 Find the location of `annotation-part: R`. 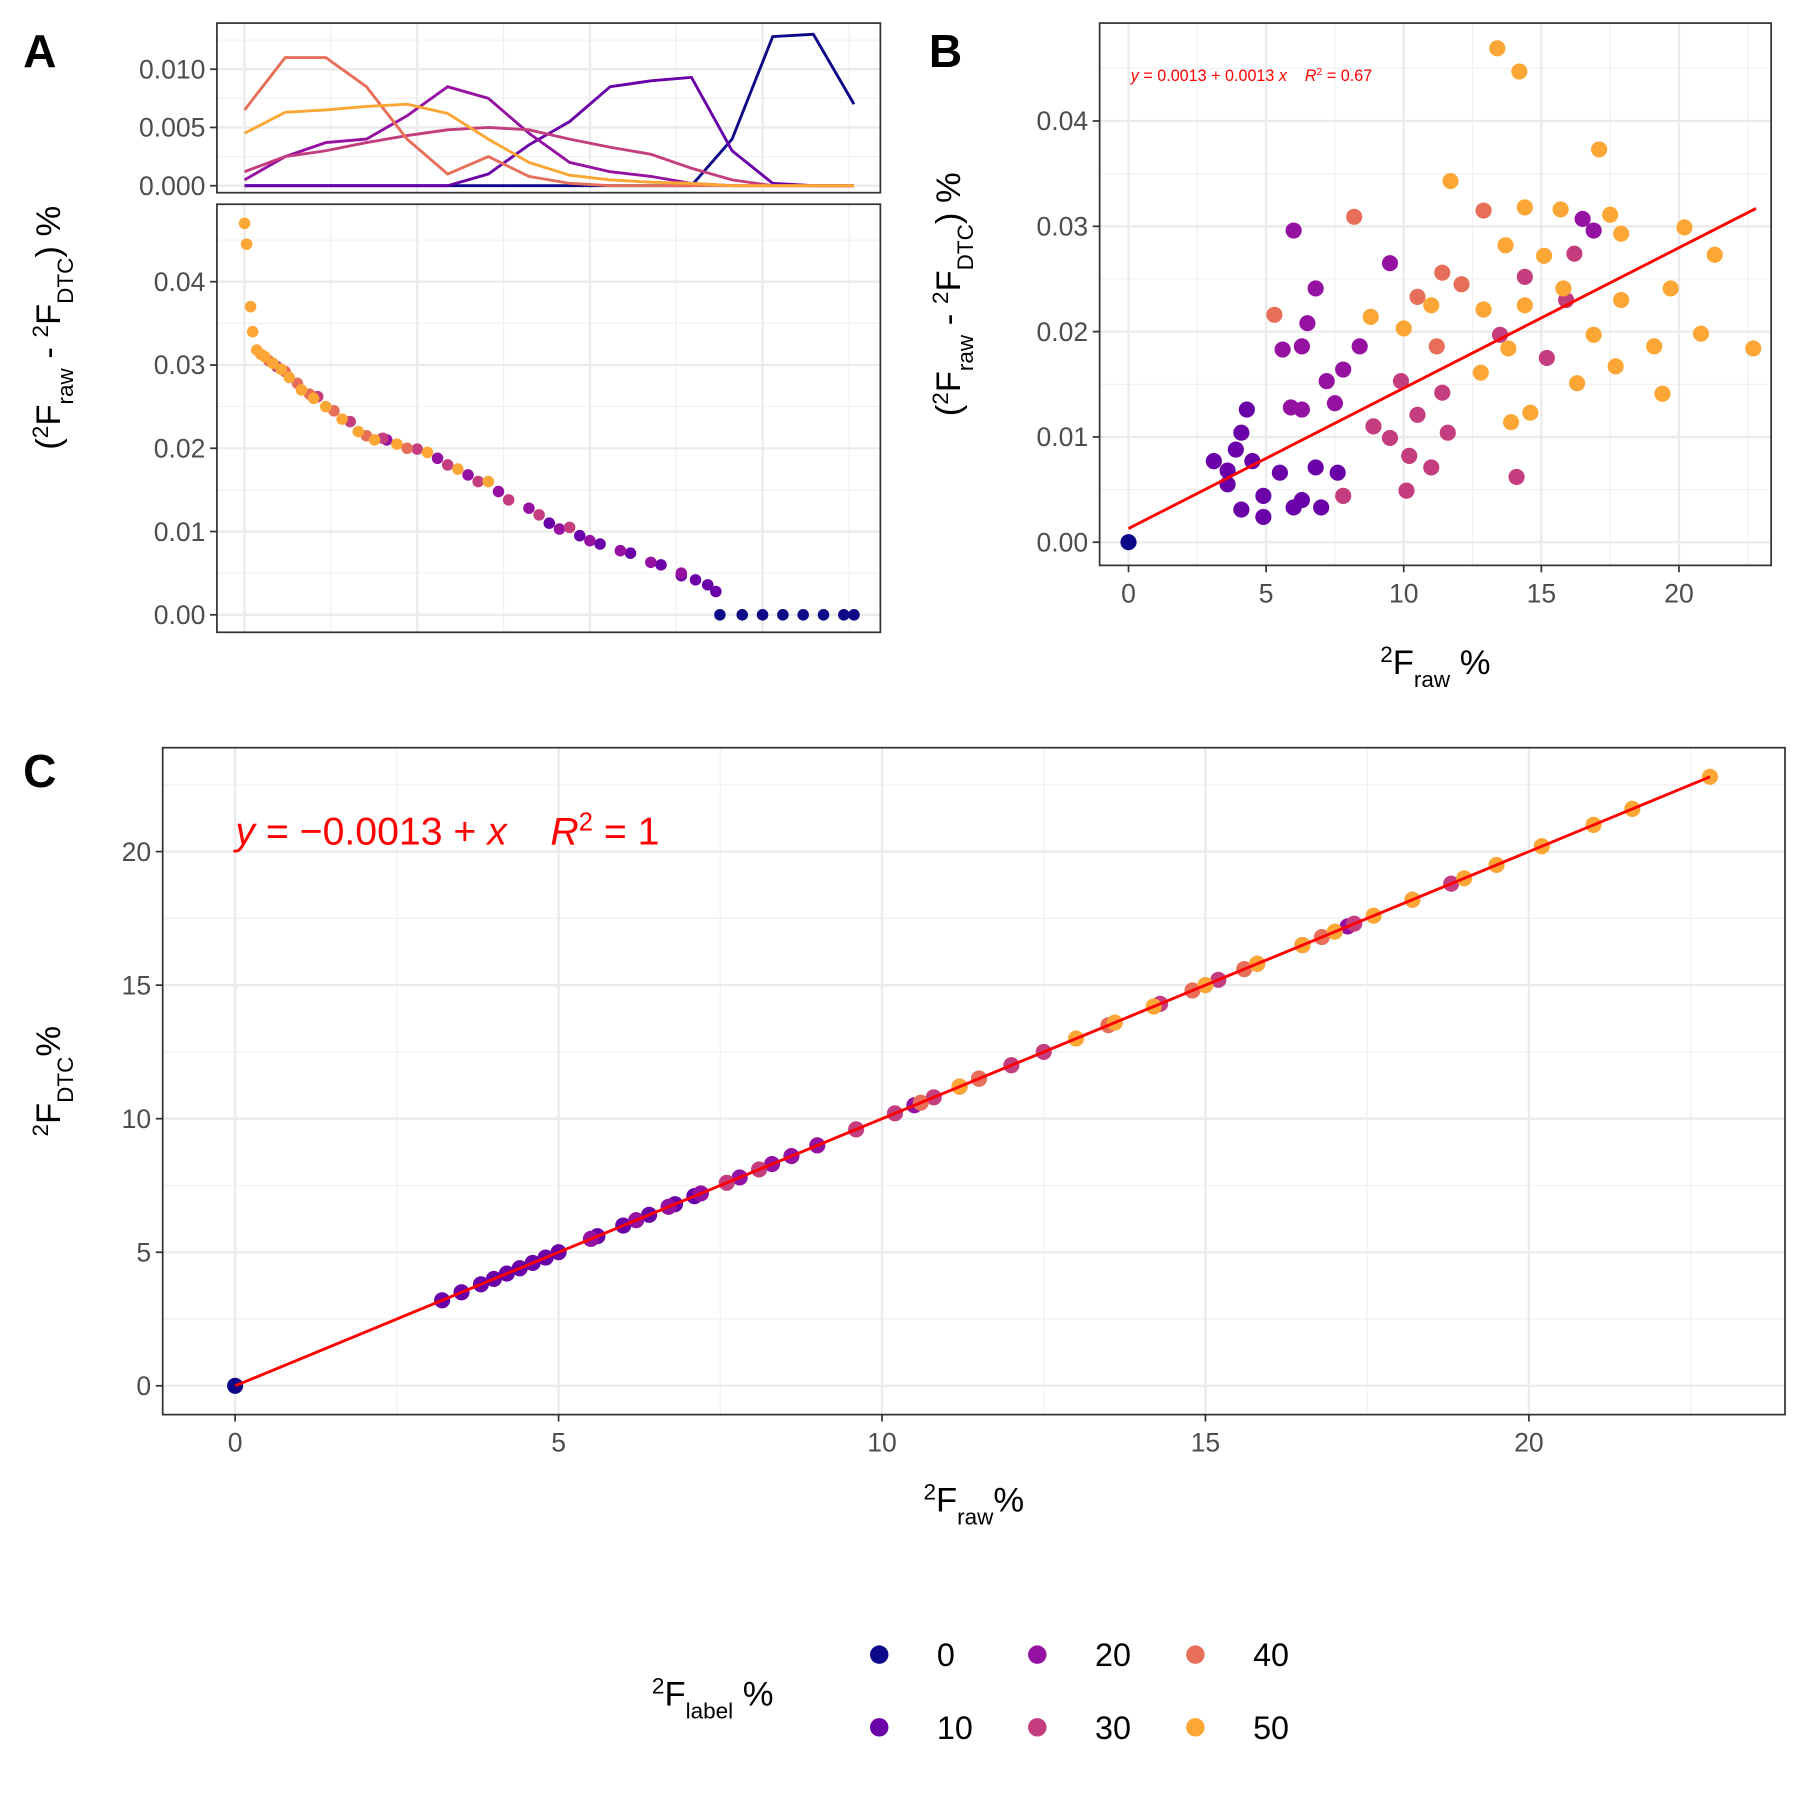

annotation-part: R is located at coordinates (1302, 76).